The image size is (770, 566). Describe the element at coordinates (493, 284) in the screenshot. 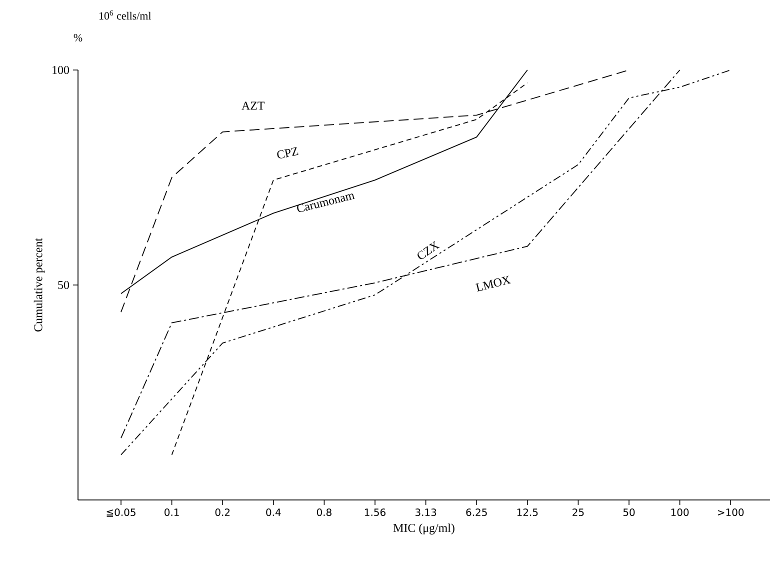

I see `text: LMOX` at that location.